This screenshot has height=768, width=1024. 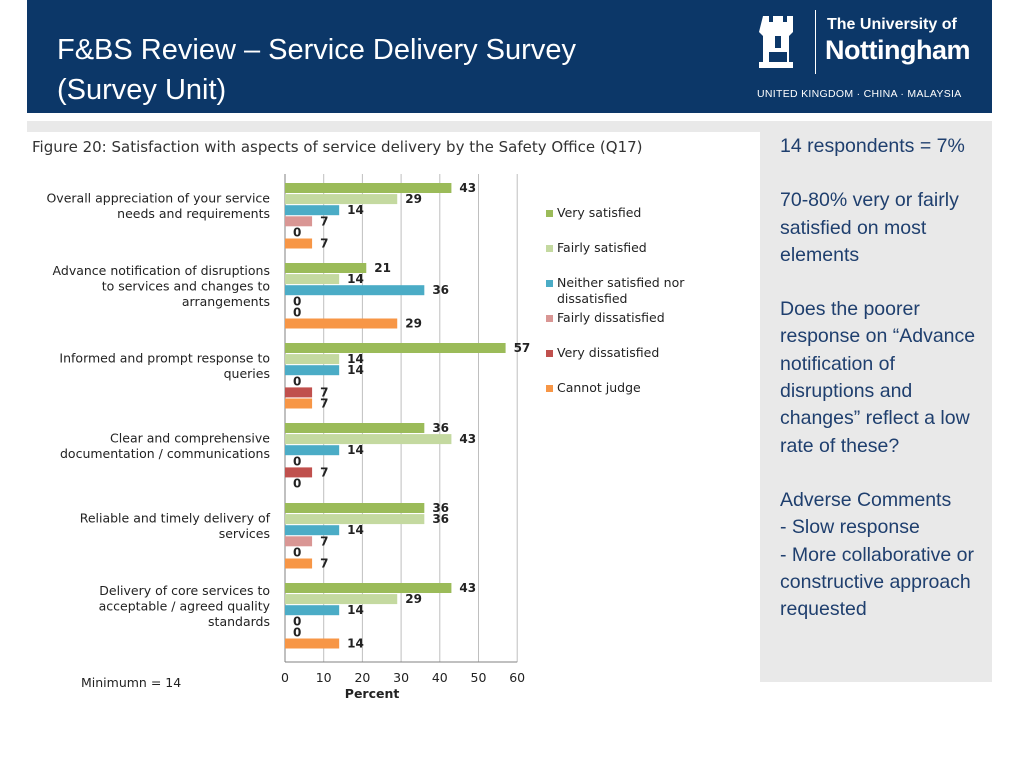 What do you see at coordinates (382, 268) in the screenshot?
I see `data-label: 21` at bounding box center [382, 268].